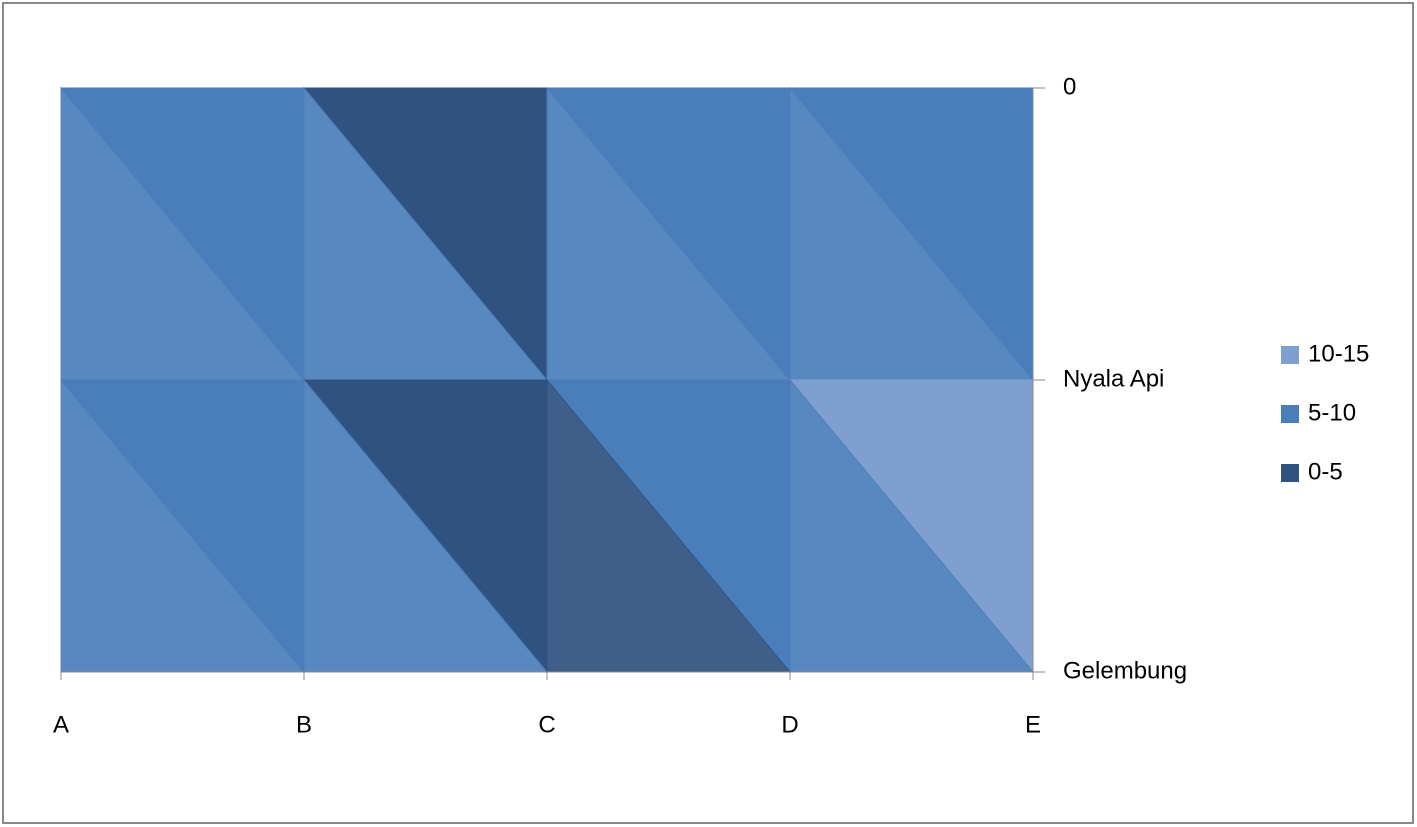  Describe the element at coordinates (304, 724) in the screenshot. I see `x-tick-label: B` at that location.